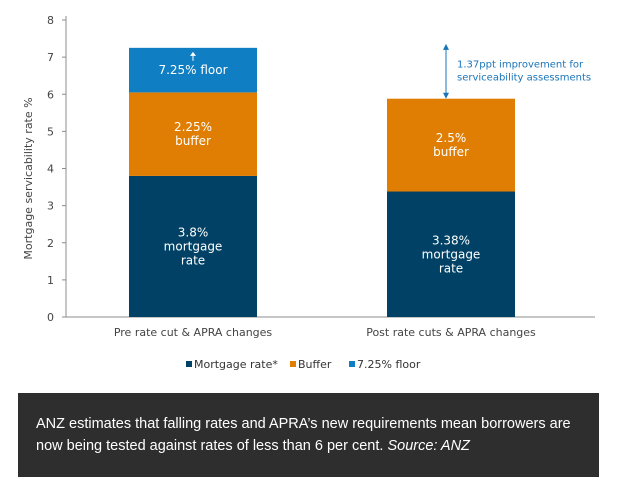 Image resolution: width=617 pixels, height=501 pixels. What do you see at coordinates (451, 240) in the screenshot?
I see `bar-label: 3.38%` at bounding box center [451, 240].